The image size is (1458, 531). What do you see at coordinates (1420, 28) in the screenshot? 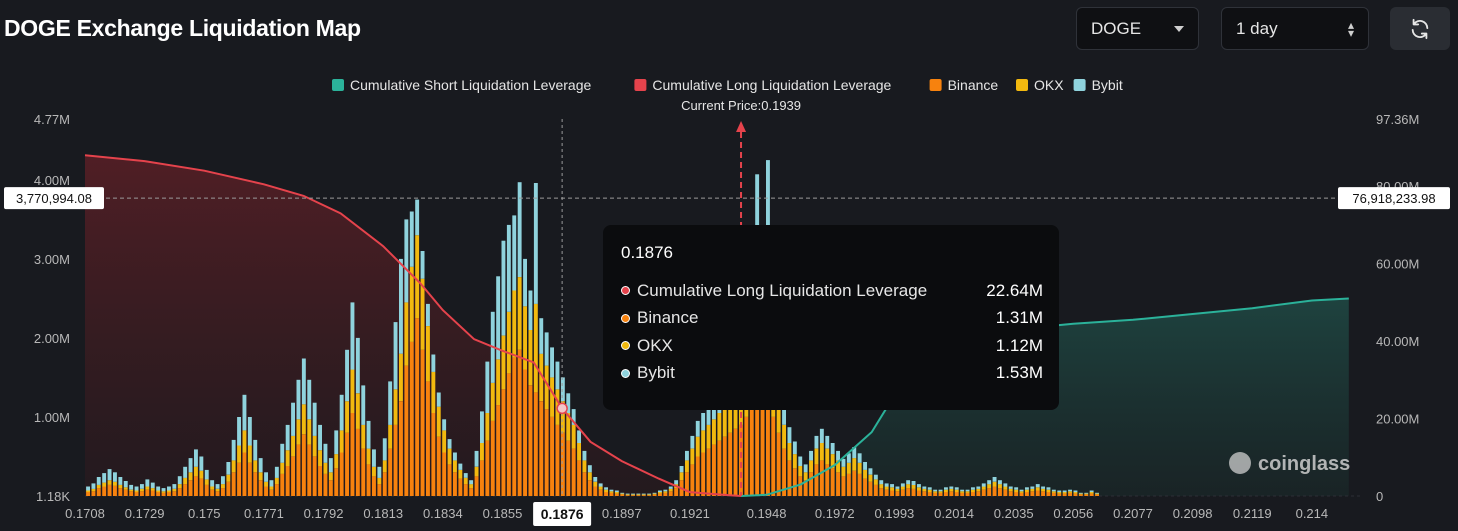
I see `refresh-button` at bounding box center [1420, 28].